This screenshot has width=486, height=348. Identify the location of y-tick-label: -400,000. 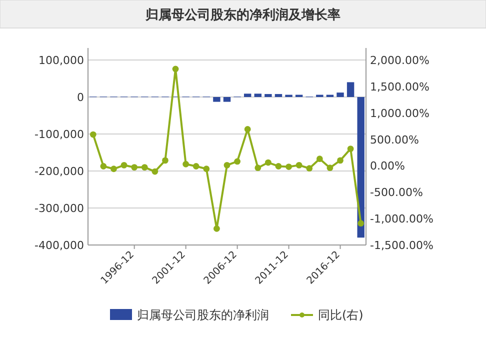
(59, 245).